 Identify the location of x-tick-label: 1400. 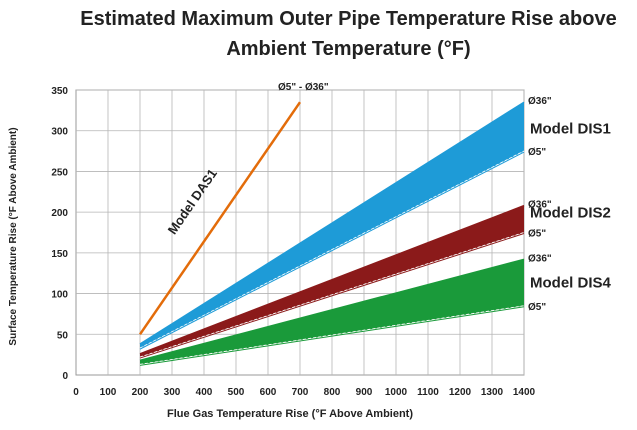
(524, 392).